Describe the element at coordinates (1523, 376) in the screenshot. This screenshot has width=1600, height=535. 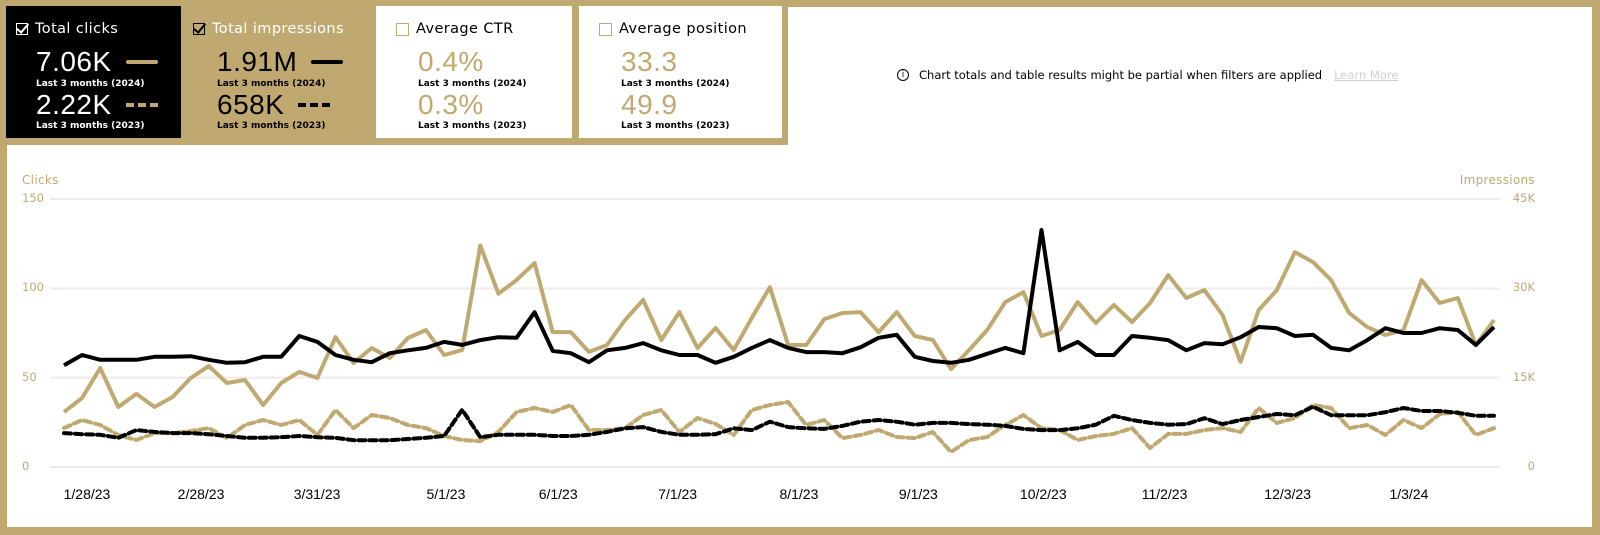
I see `y-axis-tick-right: 15K` at that location.